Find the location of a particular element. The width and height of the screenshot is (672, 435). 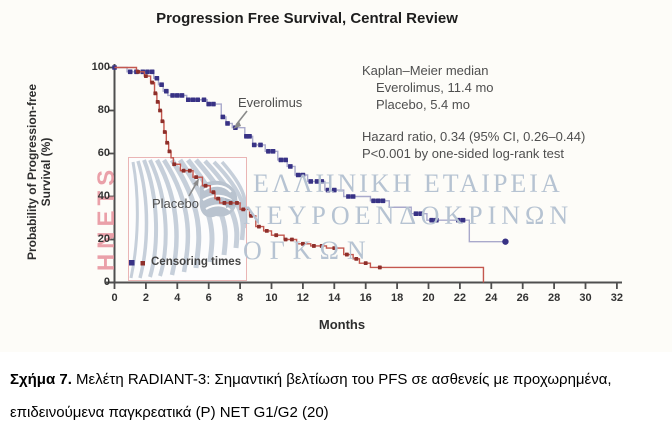

km-median-placebo: Placebo, 5.4 mo is located at coordinates (423, 104).